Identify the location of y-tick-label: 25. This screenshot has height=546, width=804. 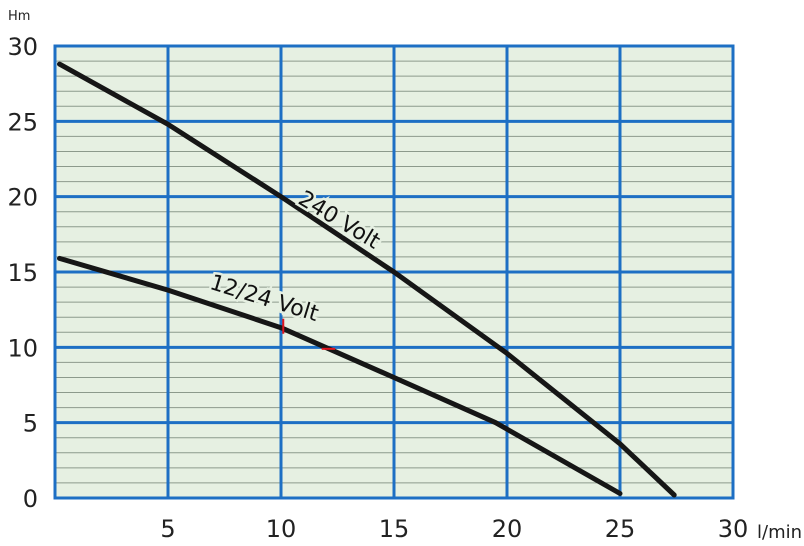
(22, 122).